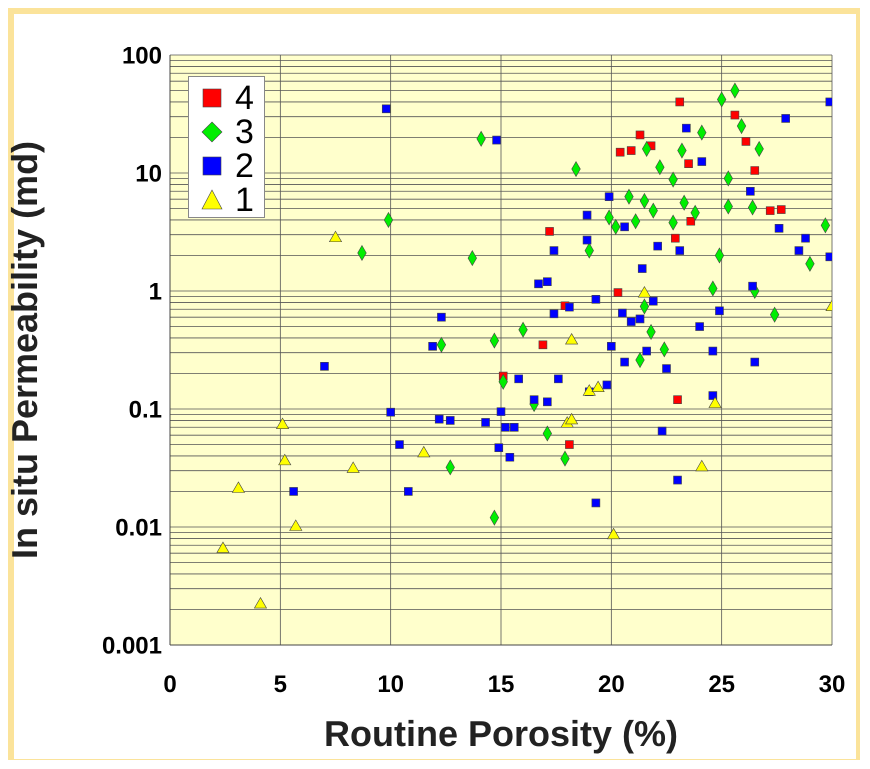  Describe the element at coordinates (501, 733) in the screenshot. I see `x-axis-title: Routine Porosity (%)` at that location.